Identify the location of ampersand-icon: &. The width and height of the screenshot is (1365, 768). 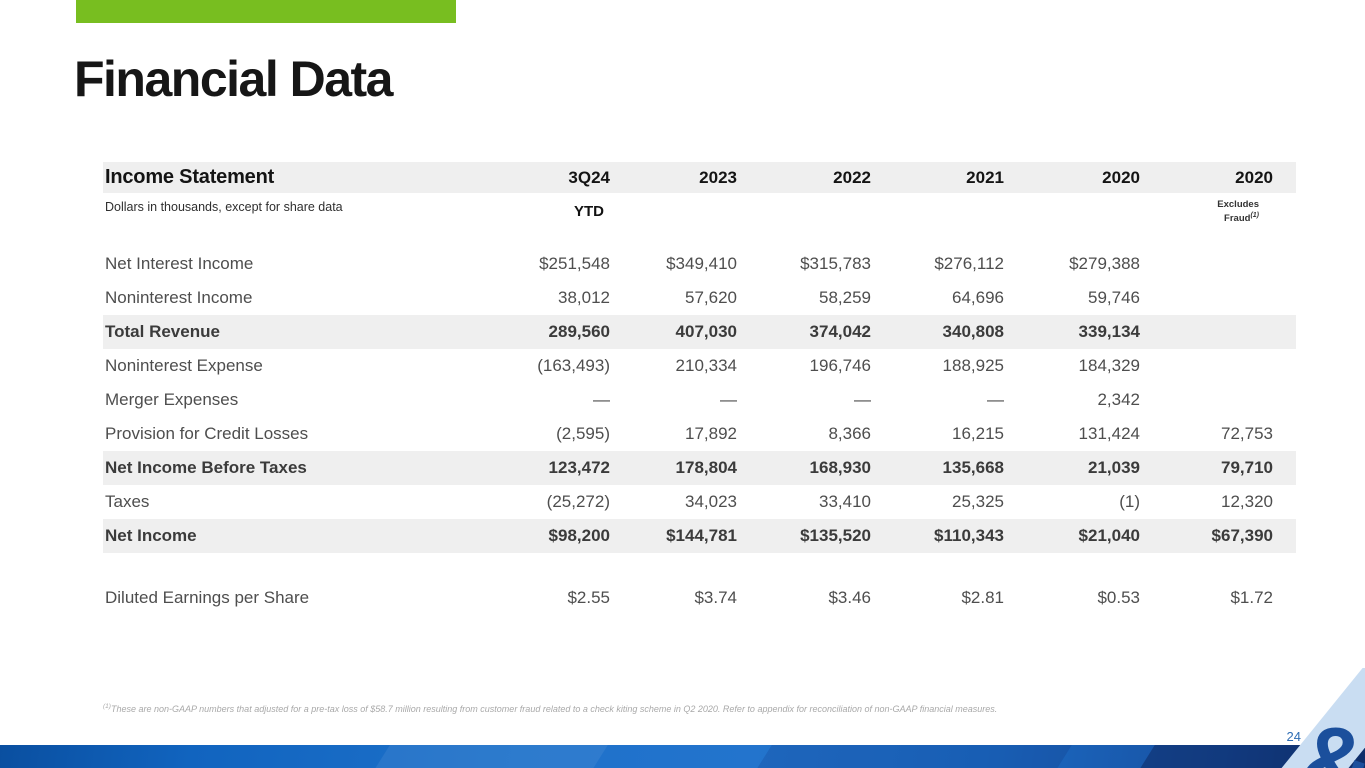
(1332, 740).